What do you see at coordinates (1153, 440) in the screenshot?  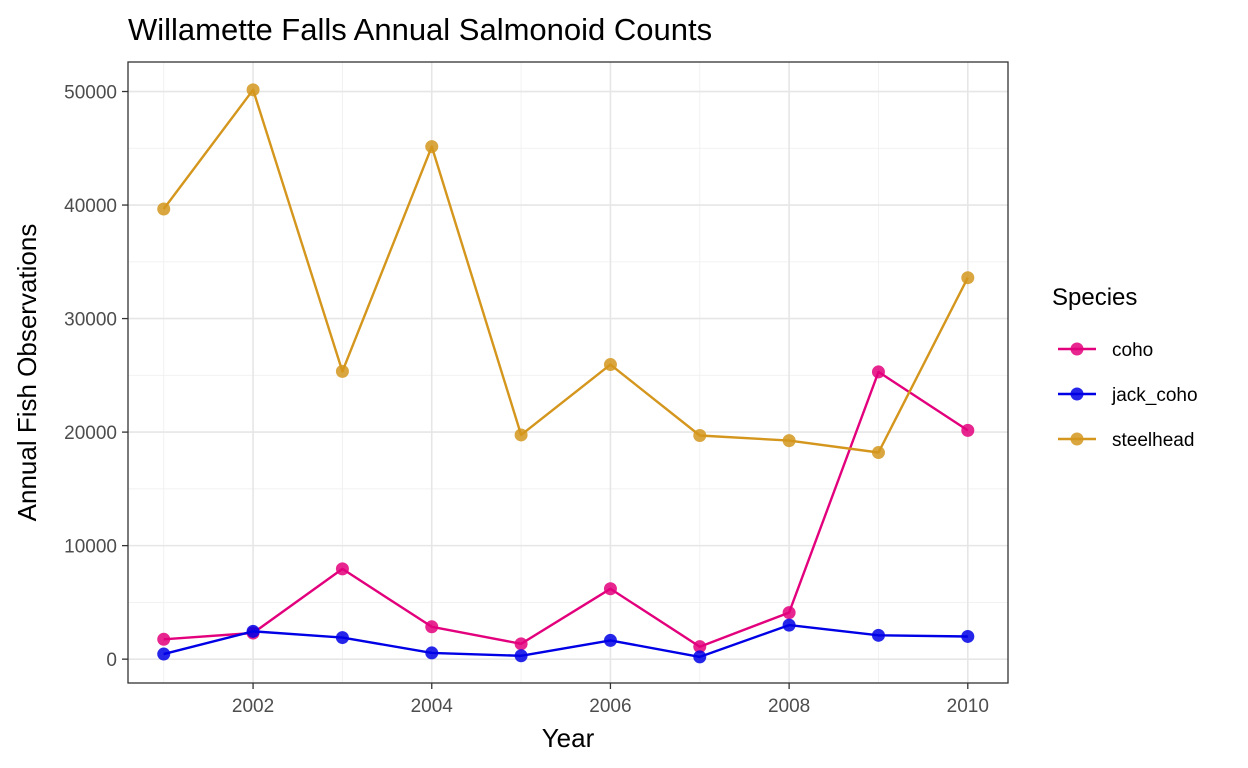 I see `legend-label: steelhead` at bounding box center [1153, 440].